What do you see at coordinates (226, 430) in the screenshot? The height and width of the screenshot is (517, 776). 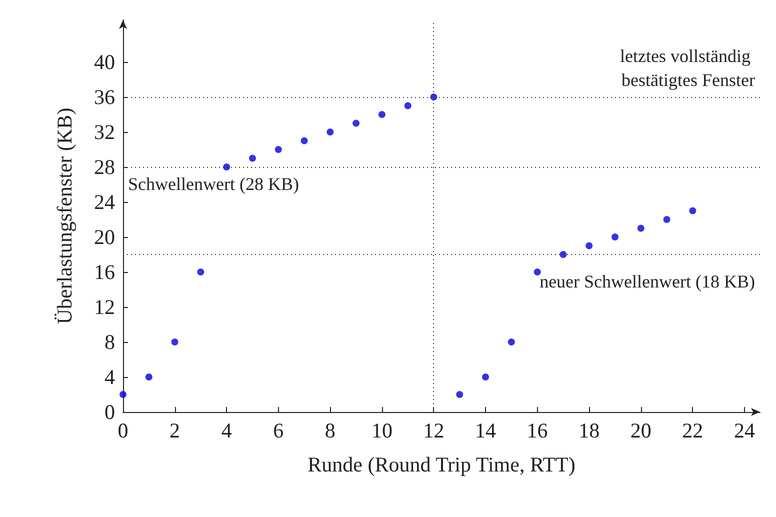 I see `x-tick-label: 4` at bounding box center [226, 430].